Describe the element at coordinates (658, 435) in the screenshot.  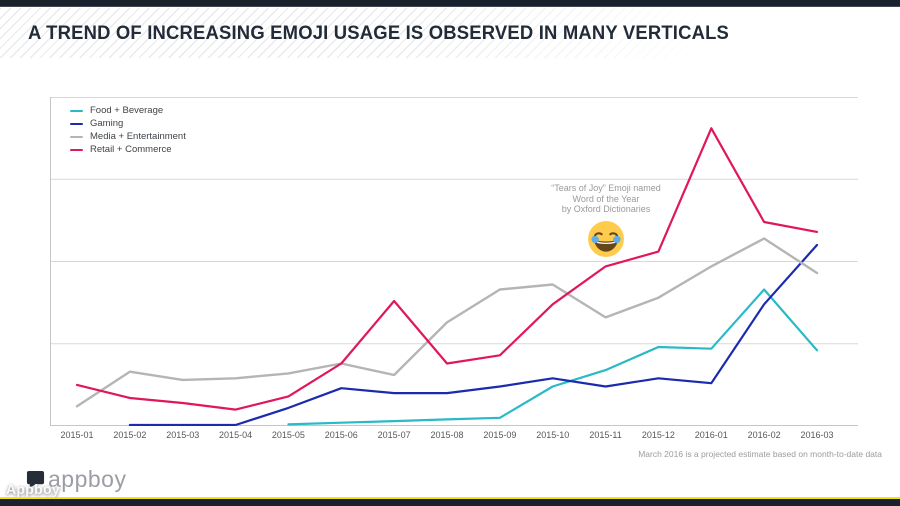
I see `x-tick-label: 2015-12` at that location.